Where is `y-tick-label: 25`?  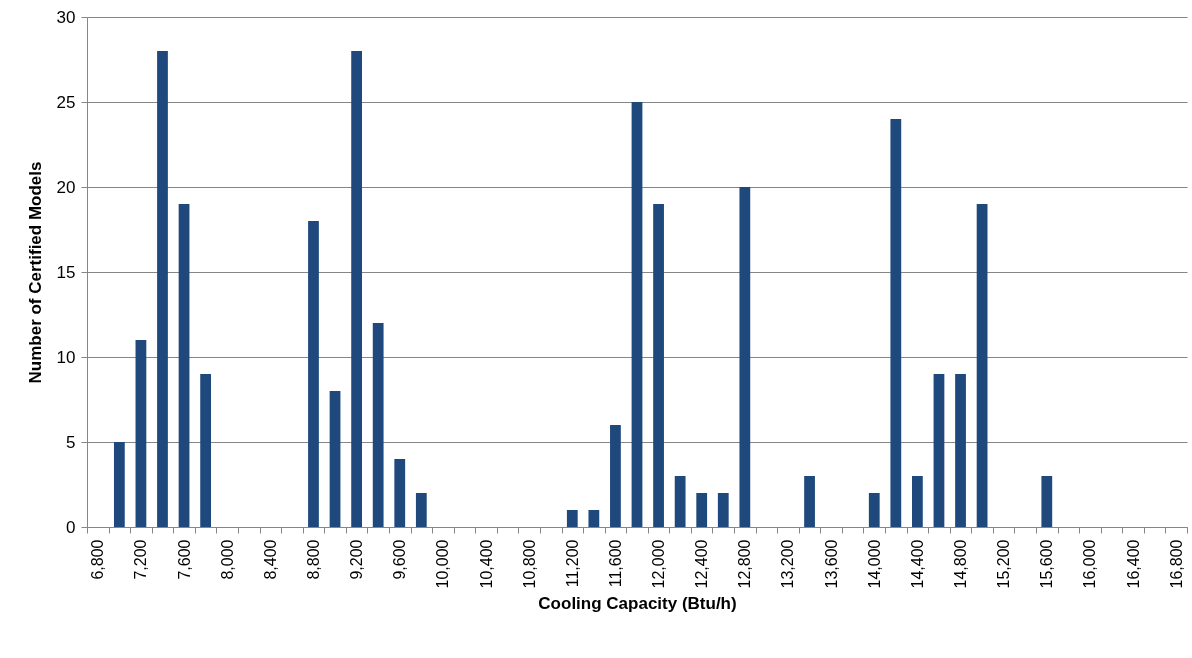
y-tick-label: 25 is located at coordinates (66, 102).